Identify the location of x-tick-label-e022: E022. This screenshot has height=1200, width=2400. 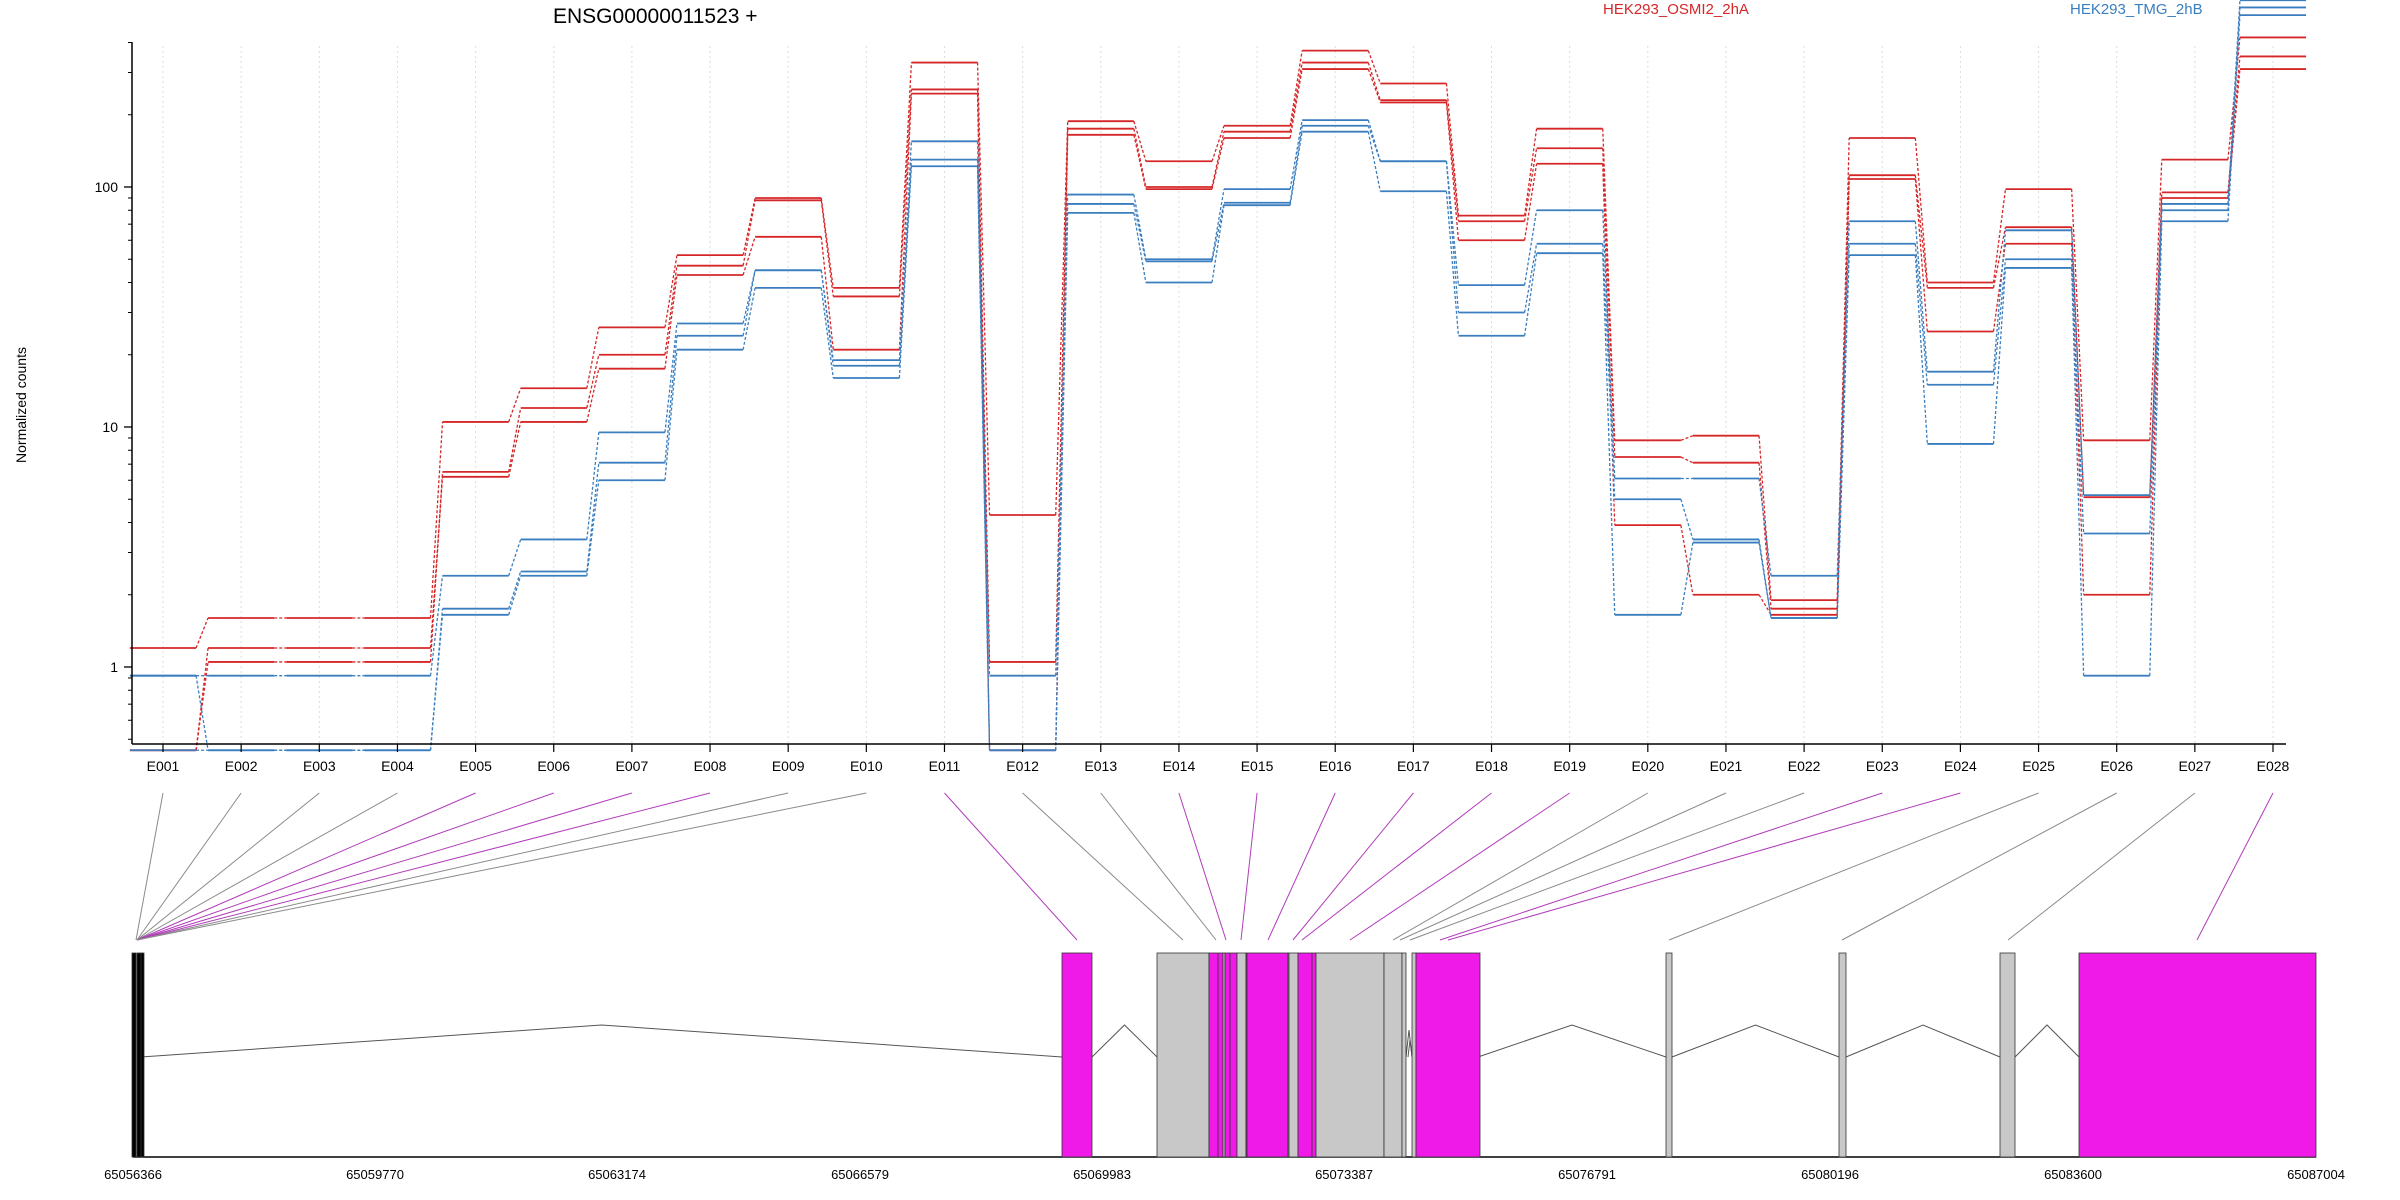
(1804, 766).